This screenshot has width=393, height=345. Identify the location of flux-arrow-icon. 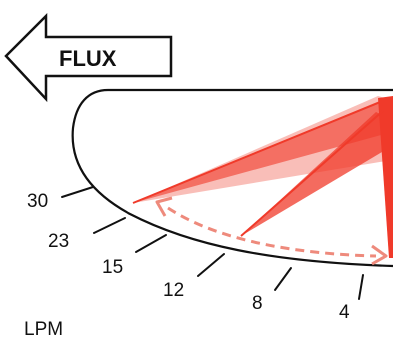
(88, 57).